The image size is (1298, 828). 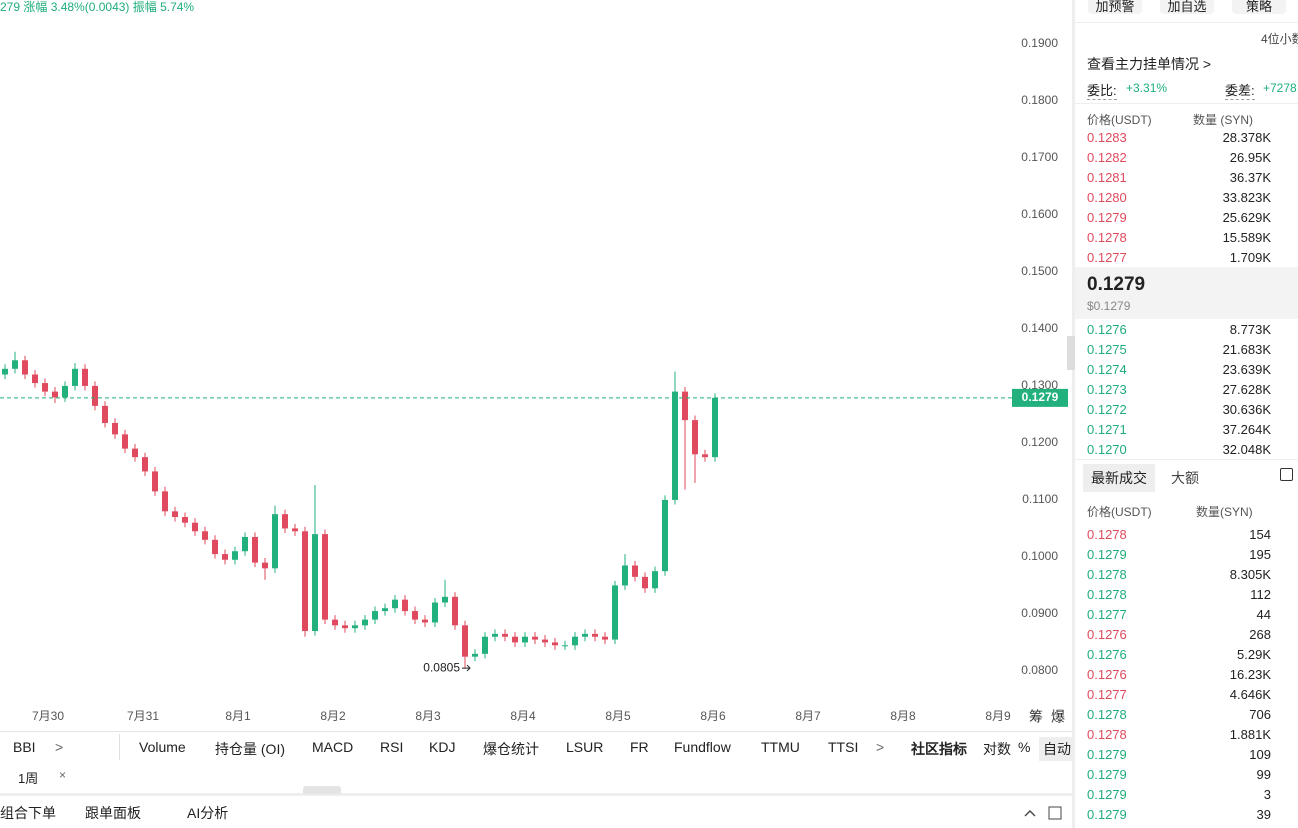 What do you see at coordinates (1107, 369) in the screenshot?
I see `bid-price: 0.1274` at bounding box center [1107, 369].